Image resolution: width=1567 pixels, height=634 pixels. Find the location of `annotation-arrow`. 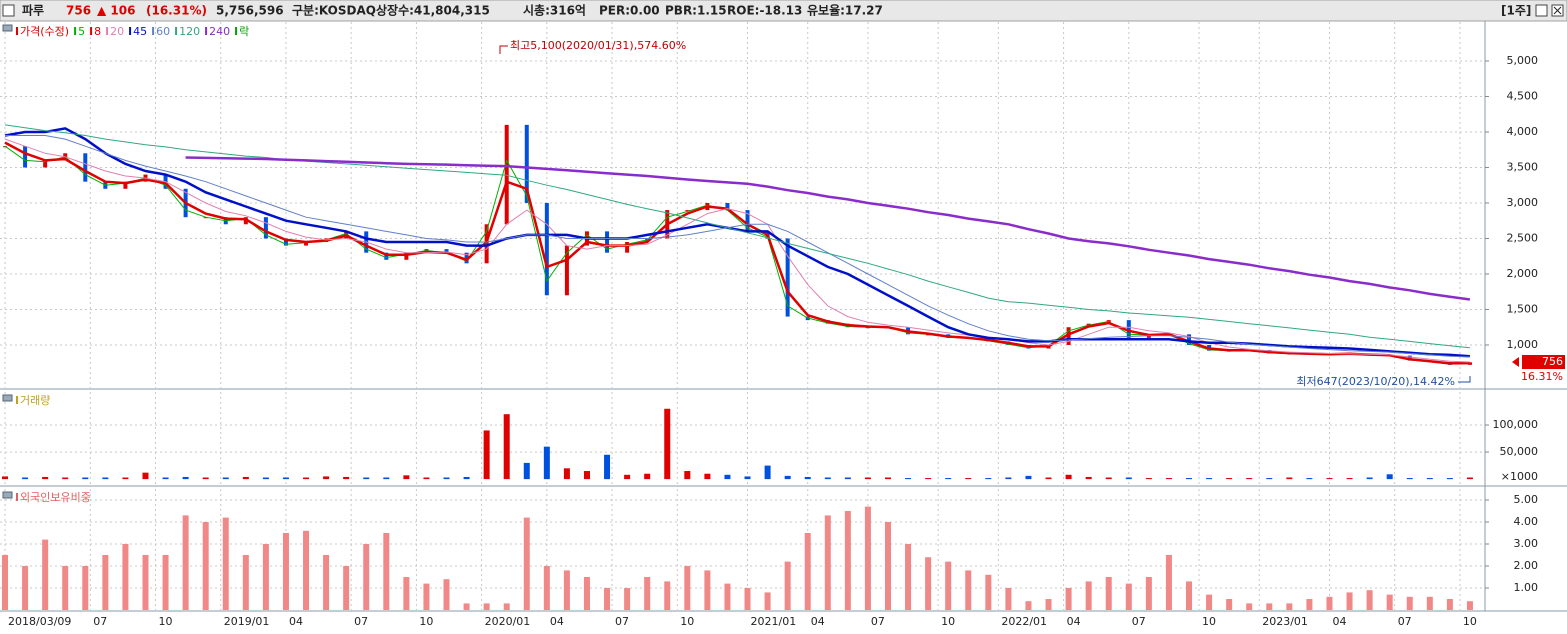

annotation-arrow is located at coordinates (503, 49).